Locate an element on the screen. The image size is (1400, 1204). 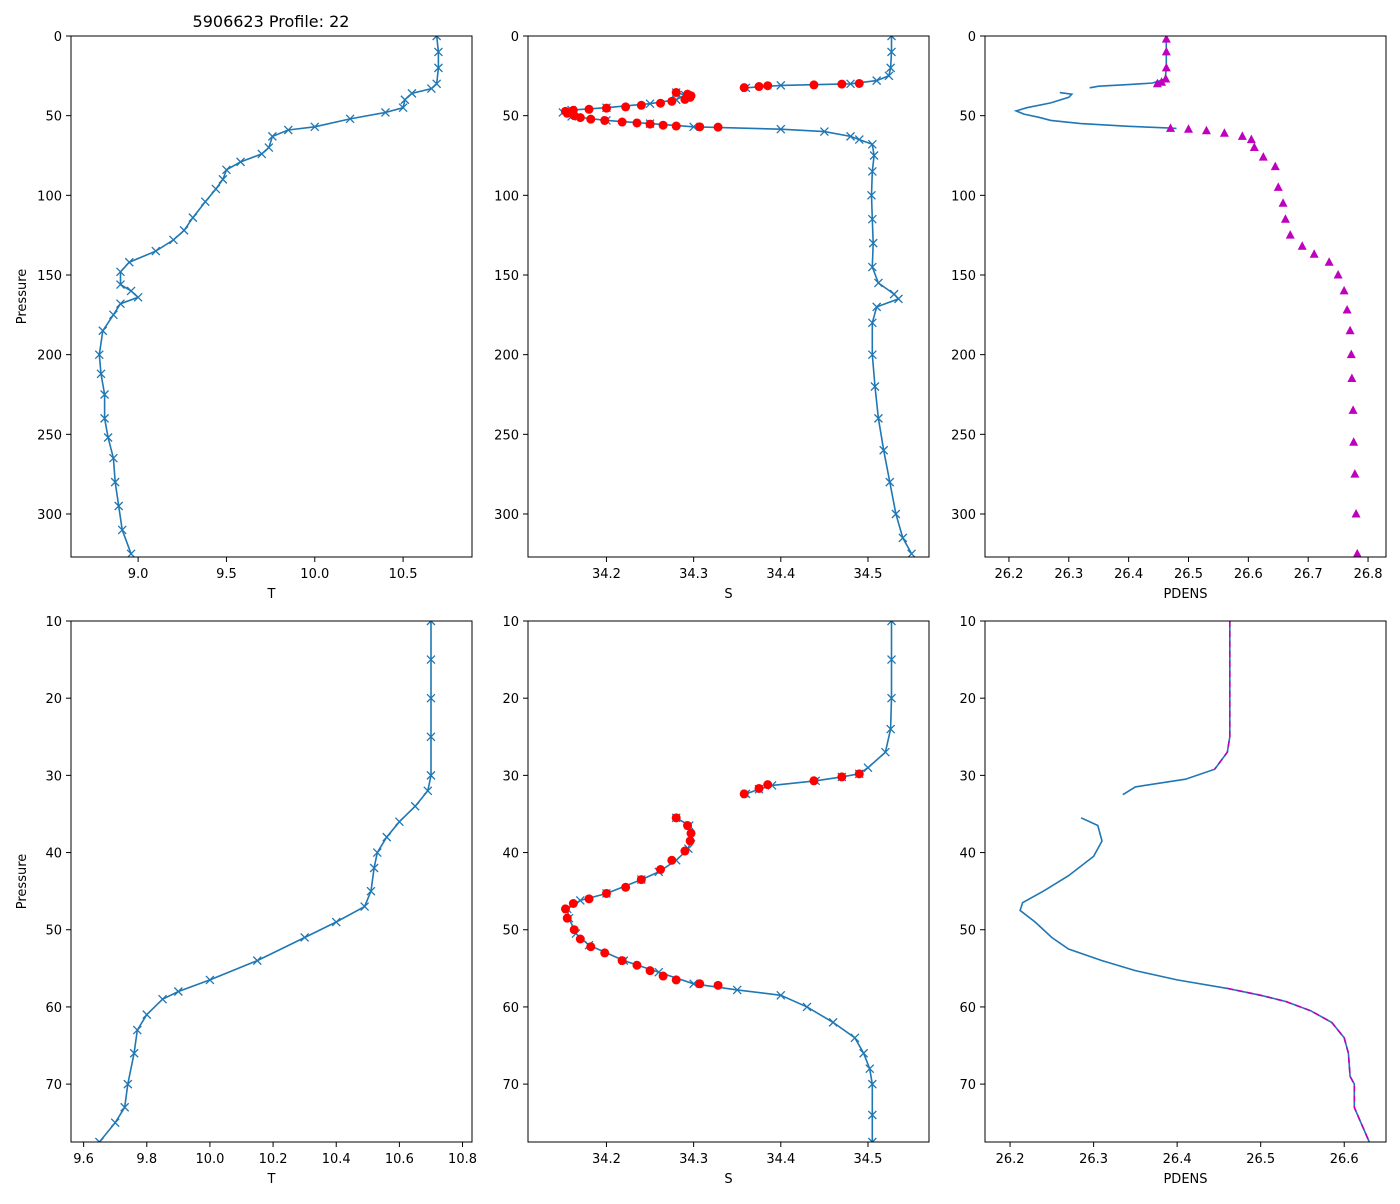
x-tick-label: 9.5 is located at coordinates (226, 574).